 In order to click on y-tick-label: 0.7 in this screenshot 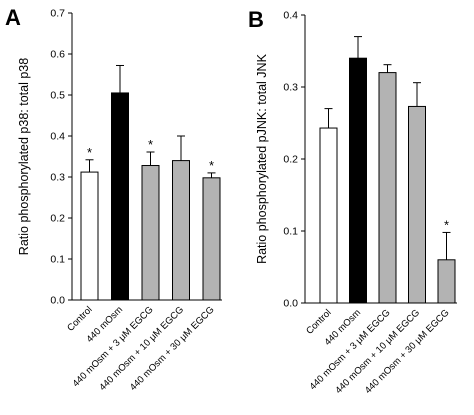, I will do `click(57, 14)`.